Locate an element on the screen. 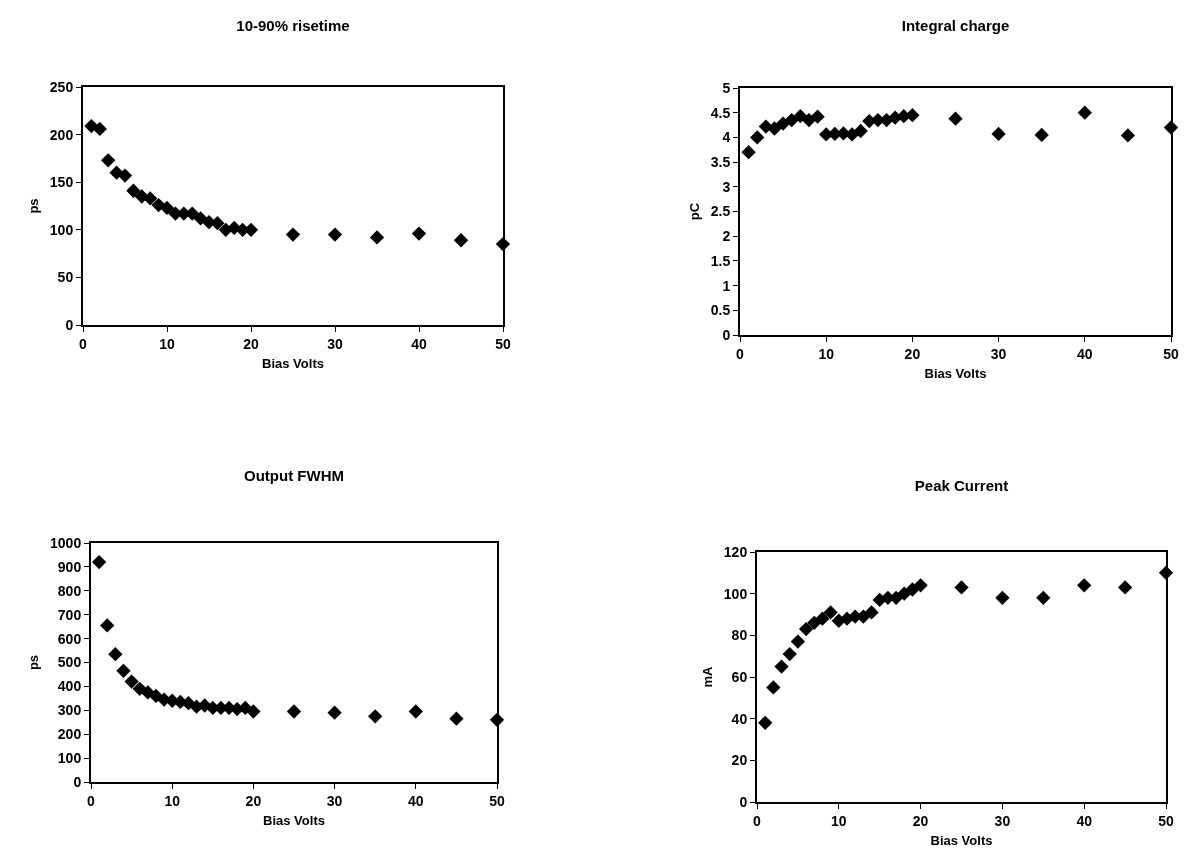  y-tick-label: 400 is located at coordinates (69, 686).